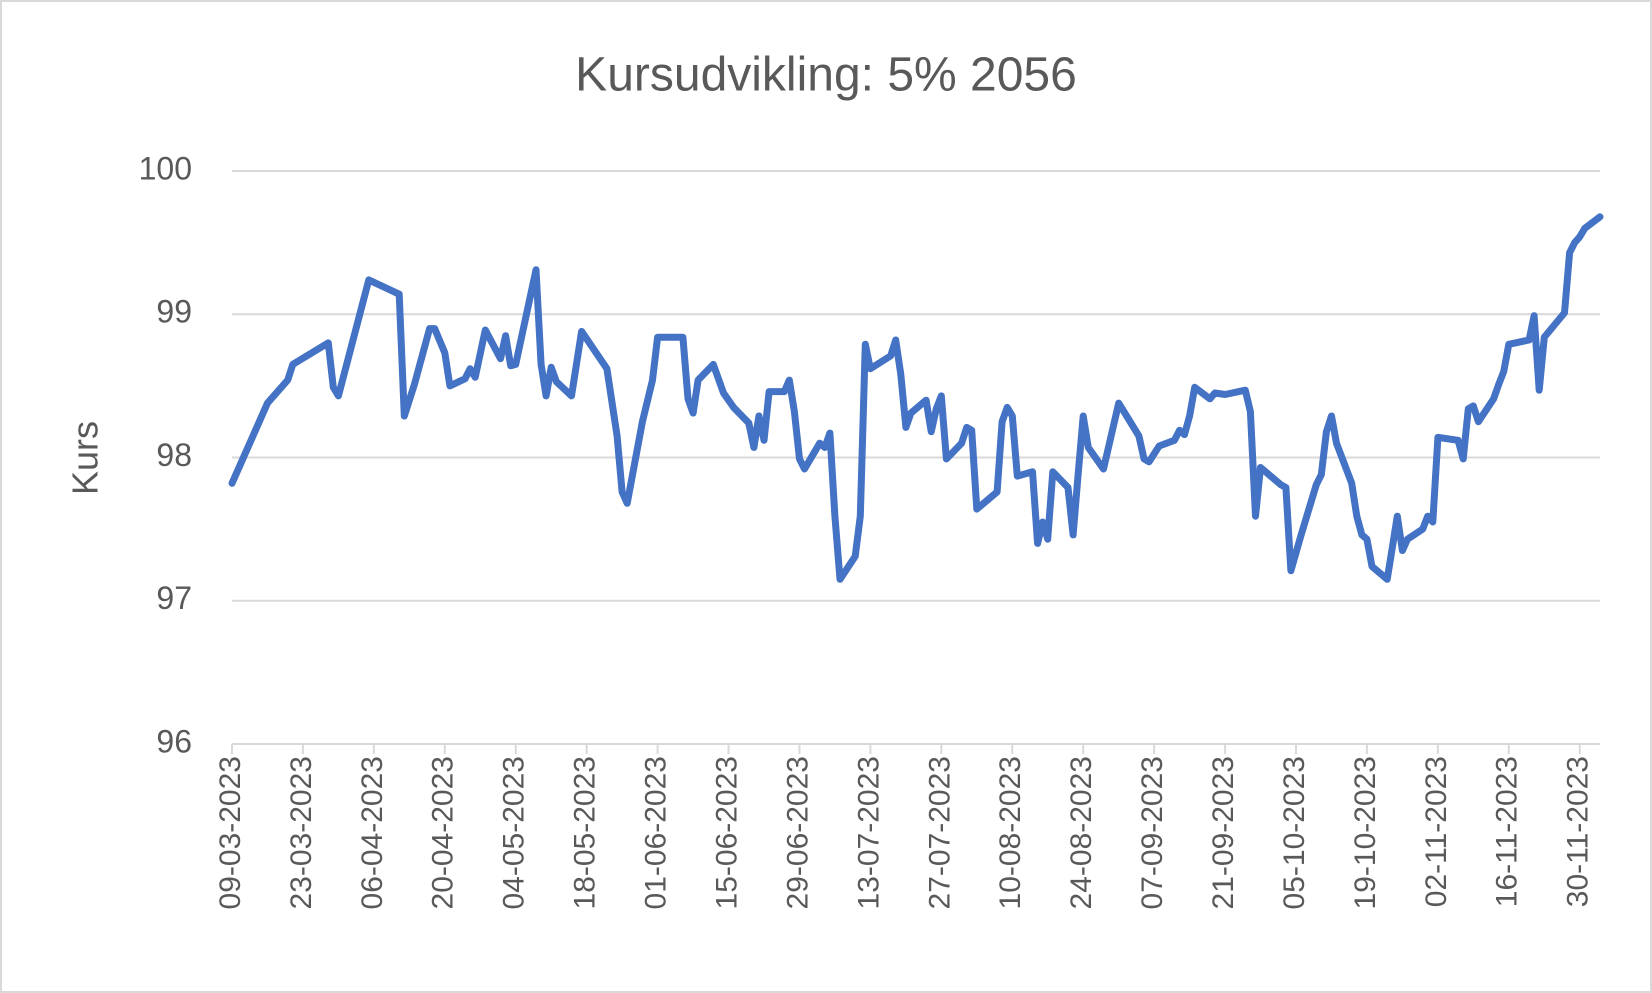 The height and width of the screenshot is (993, 1652). What do you see at coordinates (230, 832) in the screenshot?
I see `x-tick-label: 09-03-2023` at bounding box center [230, 832].